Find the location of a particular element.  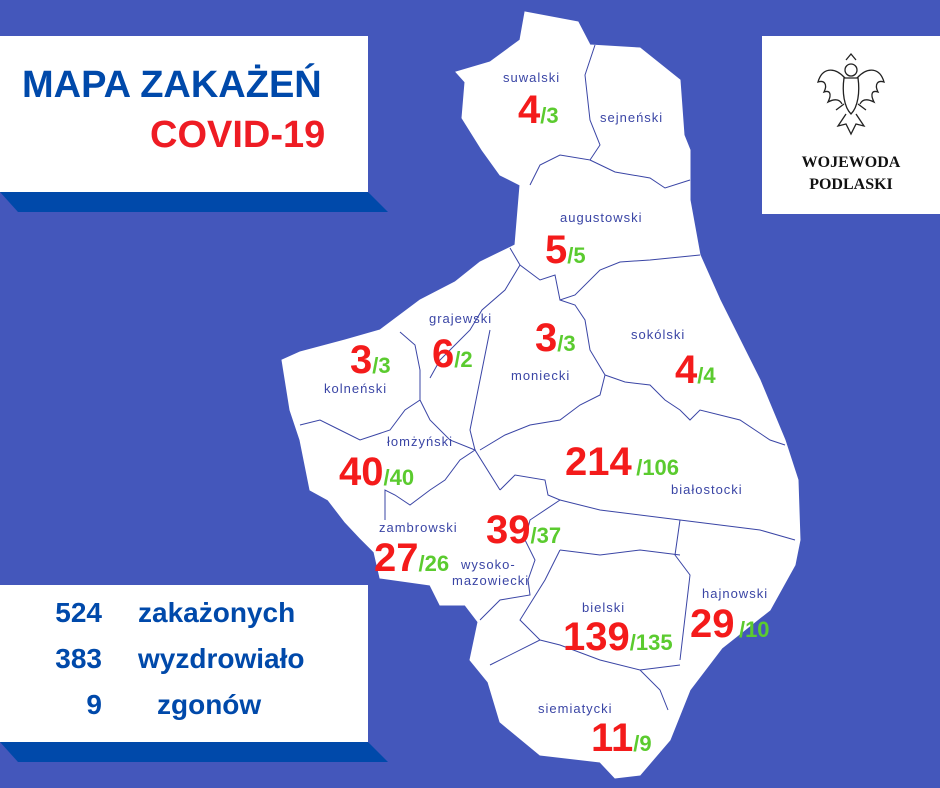

recovered: /5 is located at coordinates (576, 255).